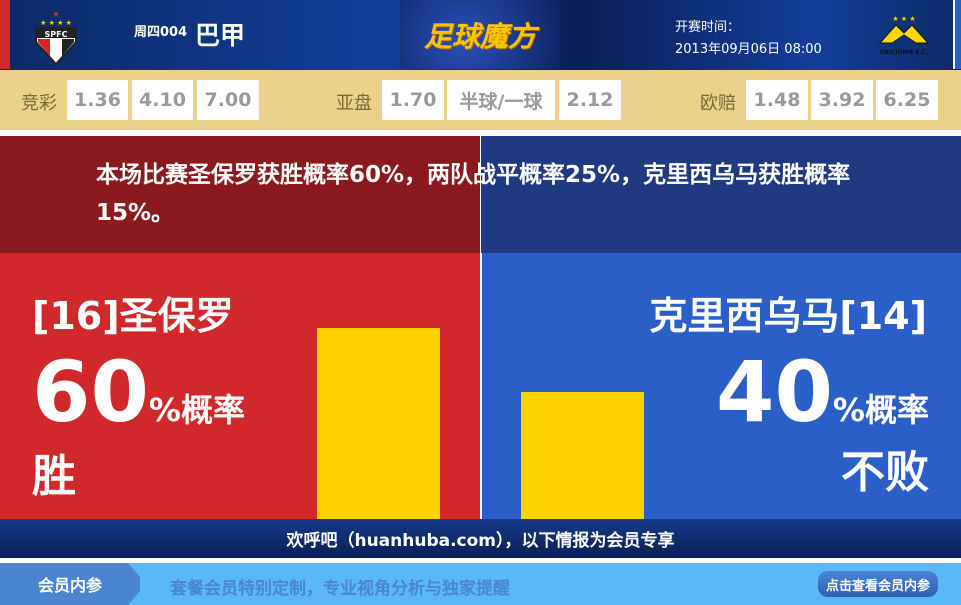 The image size is (961, 605). I want to click on svg-text: CRICIUMA E.C., so click(904, 52).